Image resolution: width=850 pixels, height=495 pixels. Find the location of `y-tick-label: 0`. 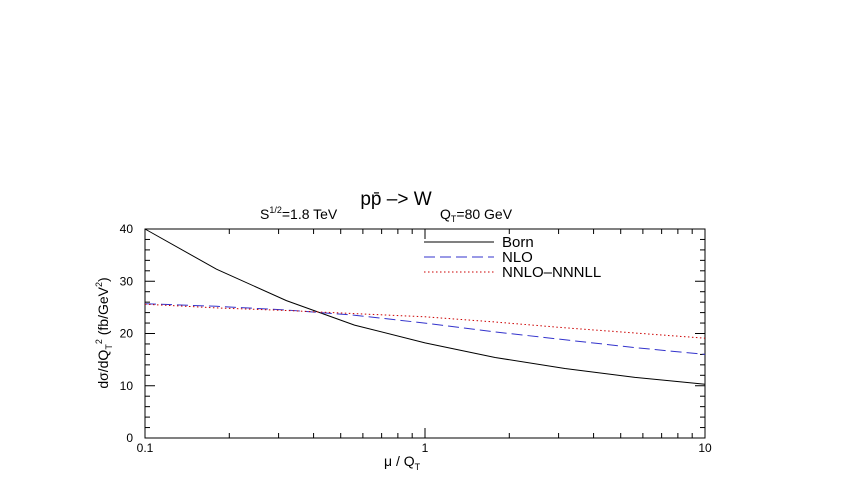

y-tick-label: 0 is located at coordinates (129, 438).